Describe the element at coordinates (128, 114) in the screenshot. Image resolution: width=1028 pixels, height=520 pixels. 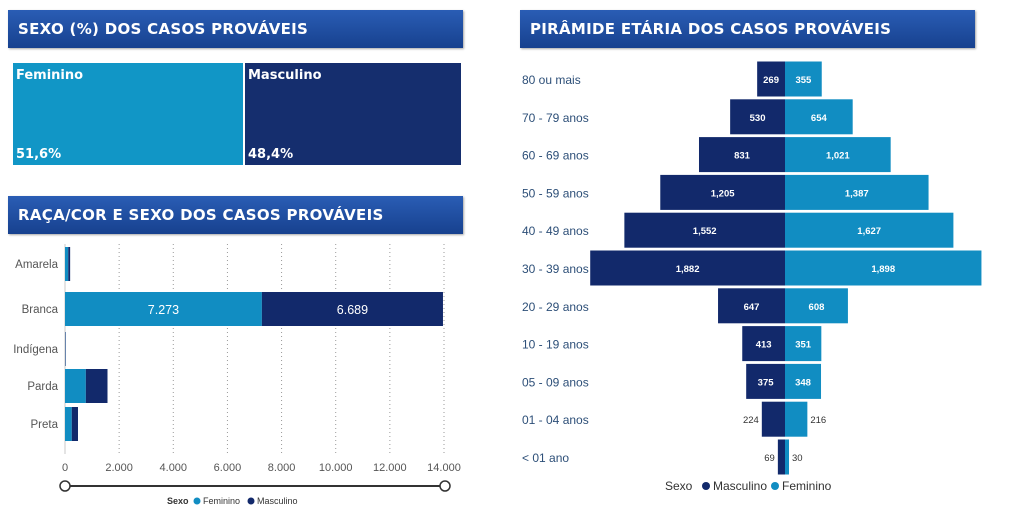
I see `treemap-cell-feminino: Feminino 51,6%` at that location.